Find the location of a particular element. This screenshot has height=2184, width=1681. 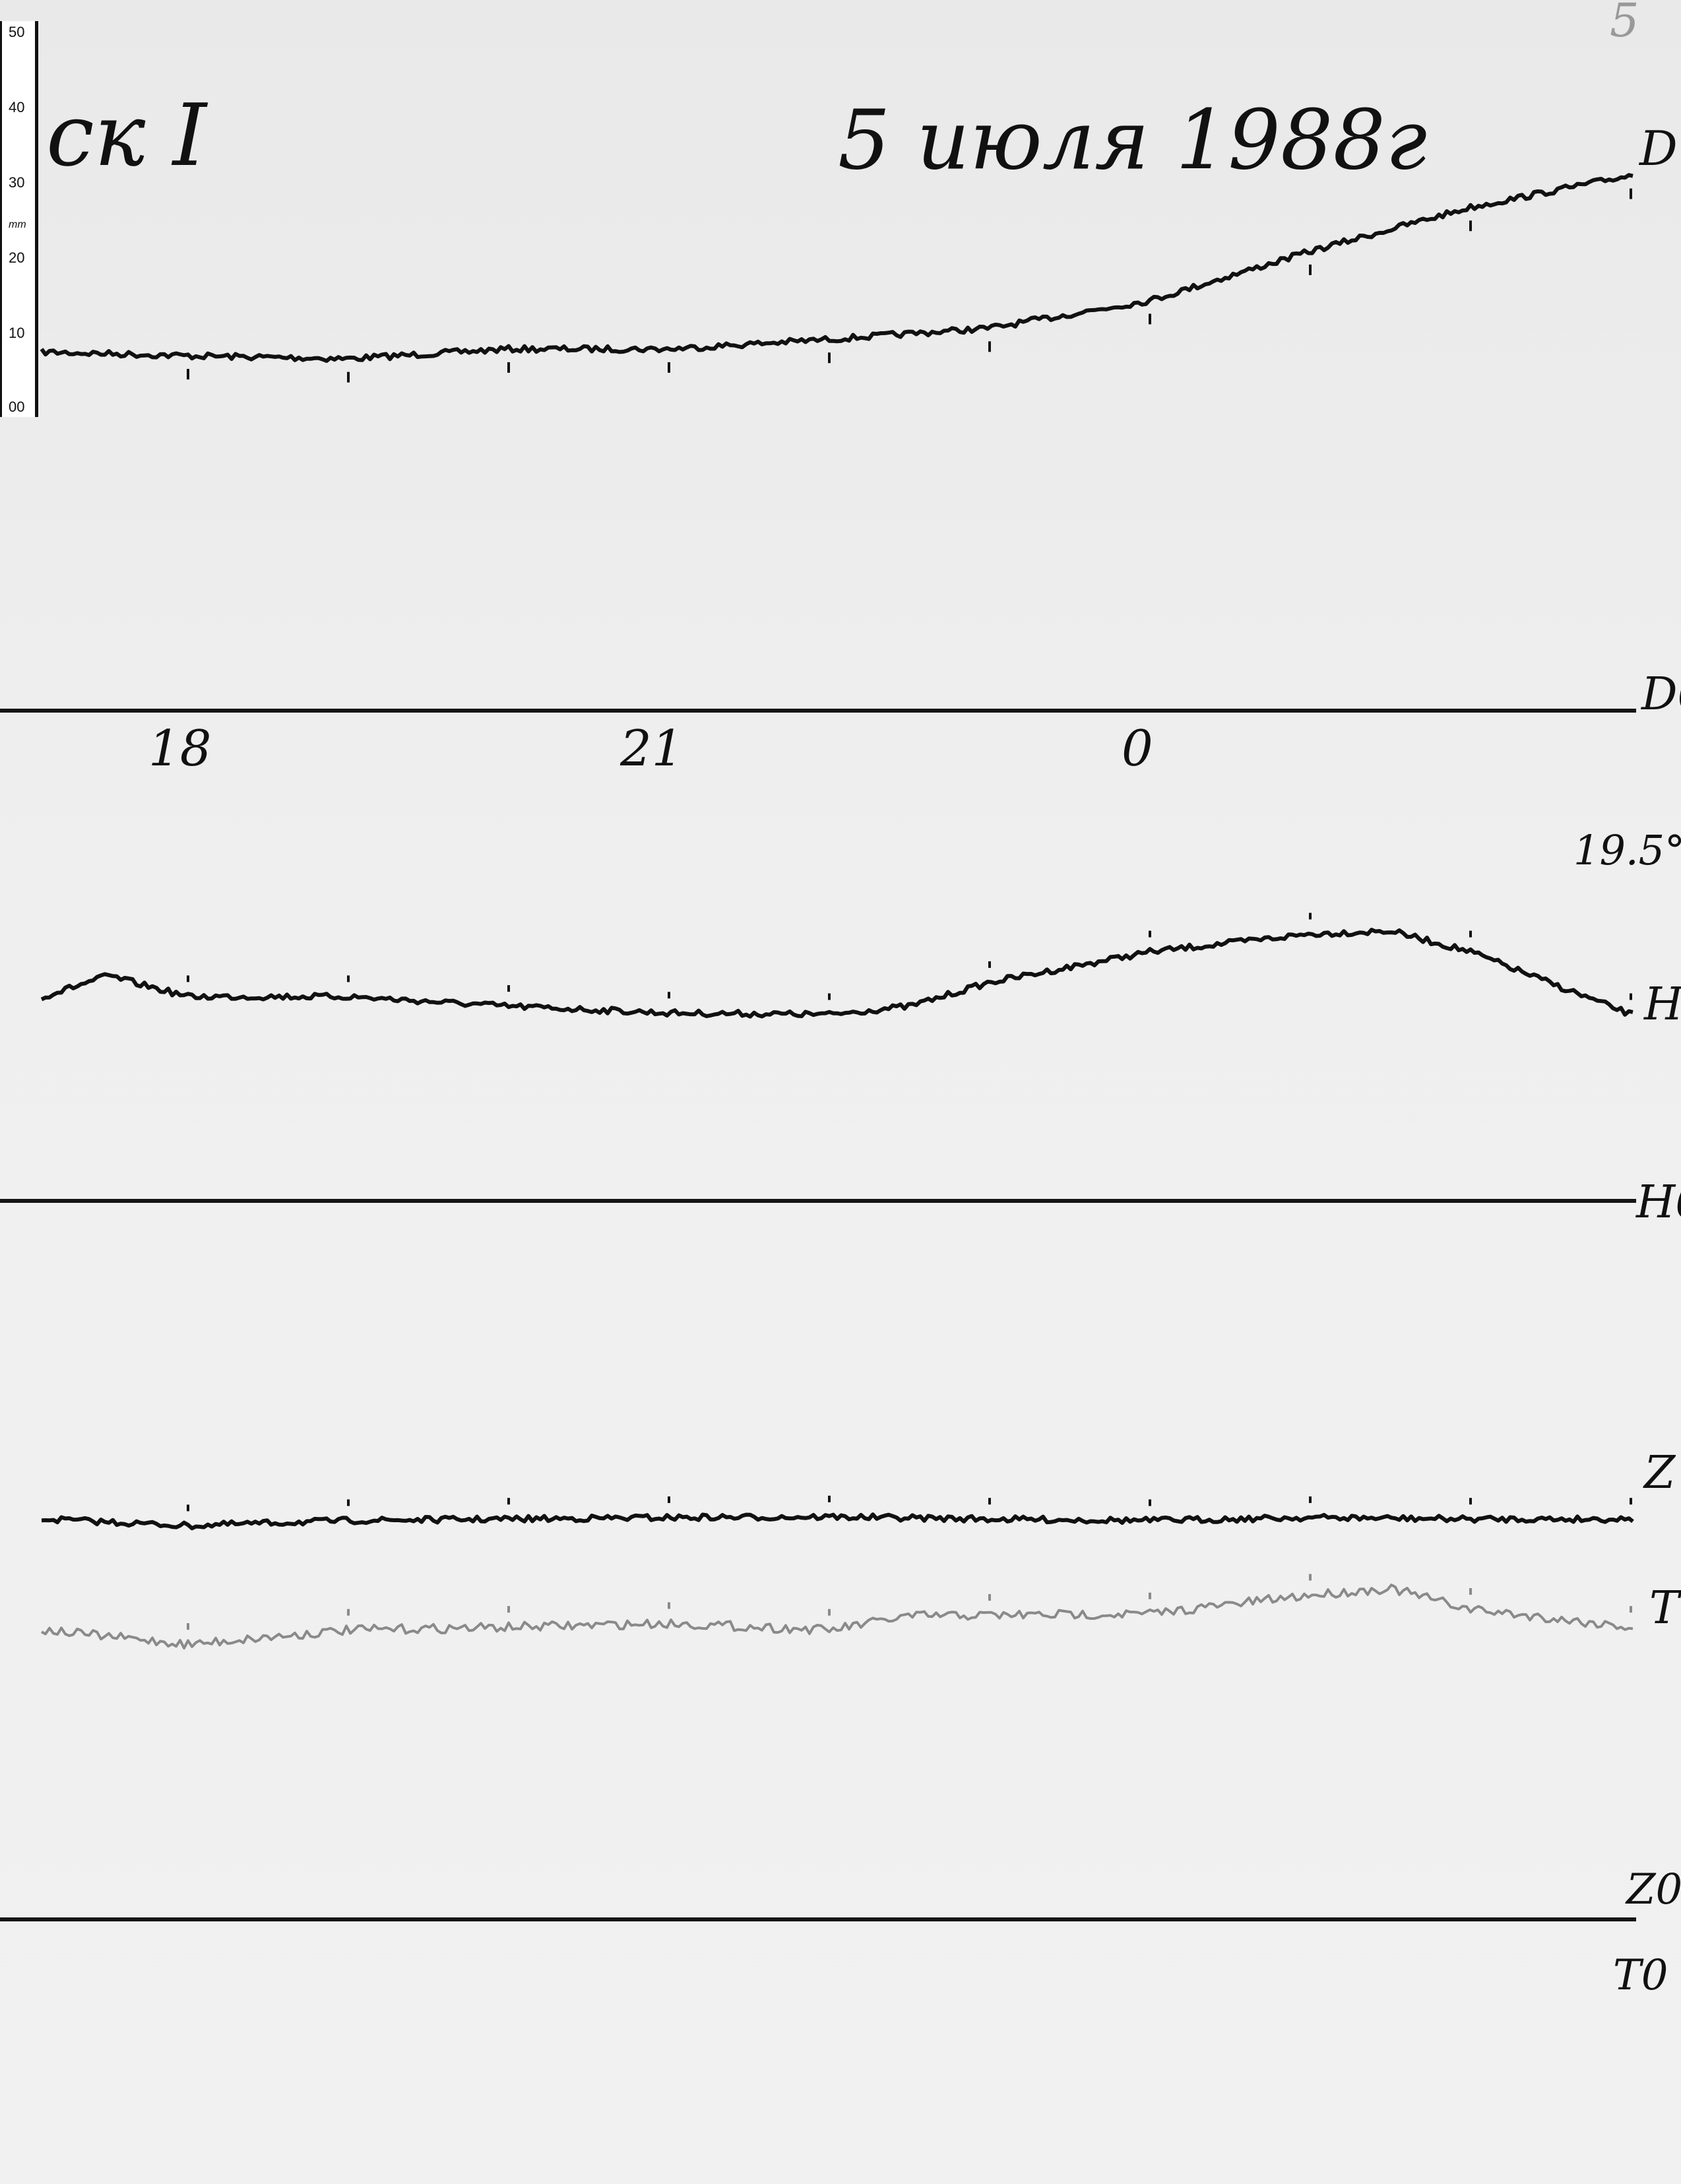

ruler-label: 40 is located at coordinates (17, 107).